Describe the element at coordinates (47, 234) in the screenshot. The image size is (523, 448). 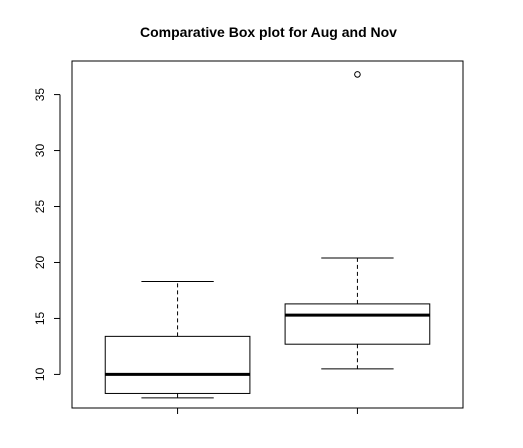
I see `y-axis: 10 15 20 25 30 35` at that location.